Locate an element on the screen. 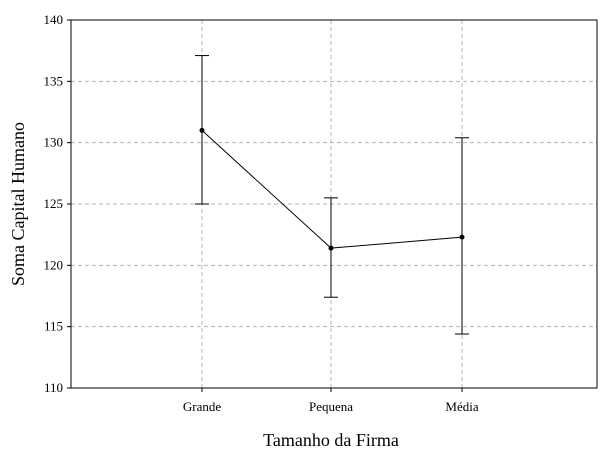 This screenshot has height=461, width=607. y-tick-label: 125 is located at coordinates (54, 203).